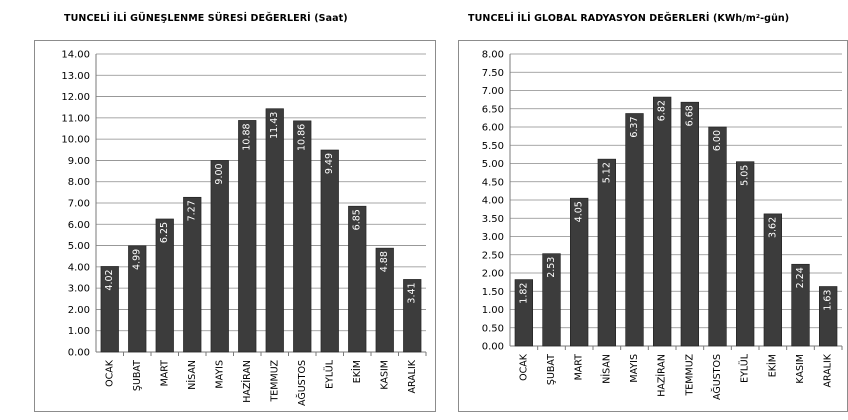 The height and width of the screenshot is (420, 848). What do you see at coordinates (109, 279) in the screenshot?
I see `bar-value-label: 4.02` at bounding box center [109, 279].